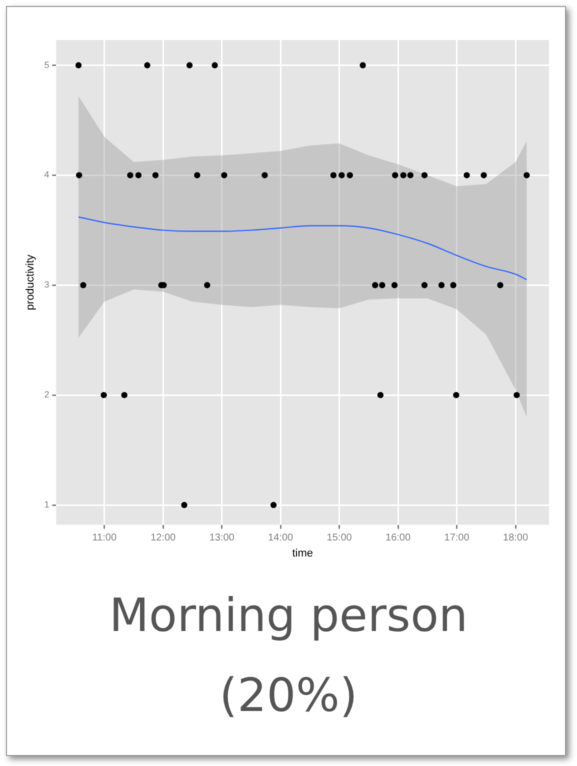  Describe the element at coordinates (515, 538) in the screenshot. I see `x-tick-label: 18:00` at that location.